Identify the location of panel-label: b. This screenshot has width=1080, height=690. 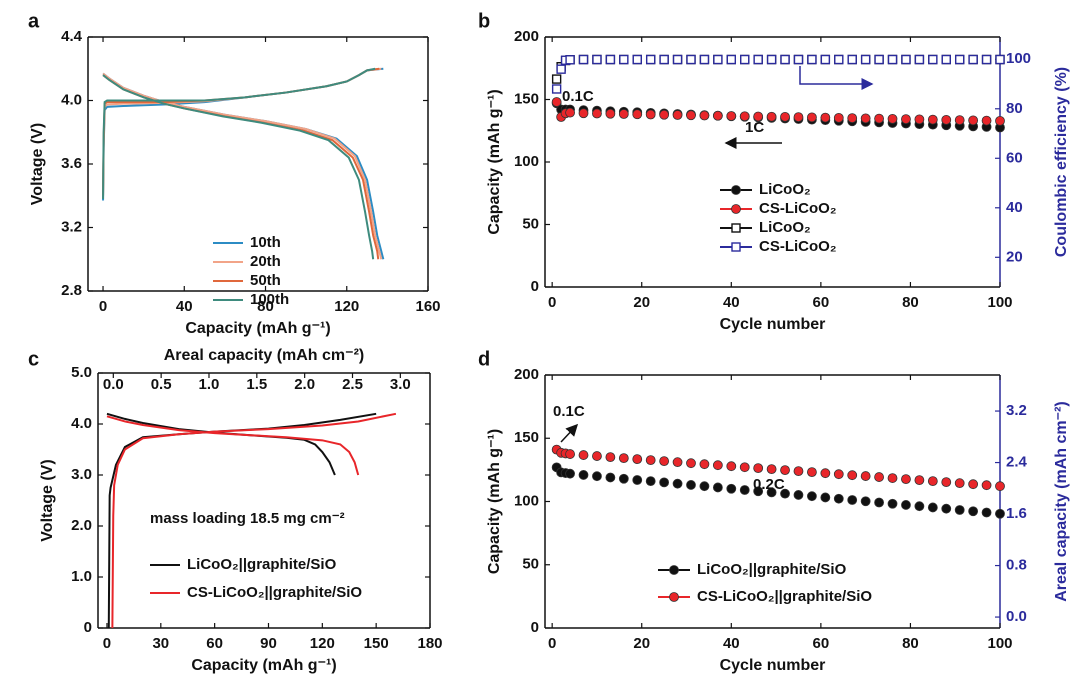
(484, 21).